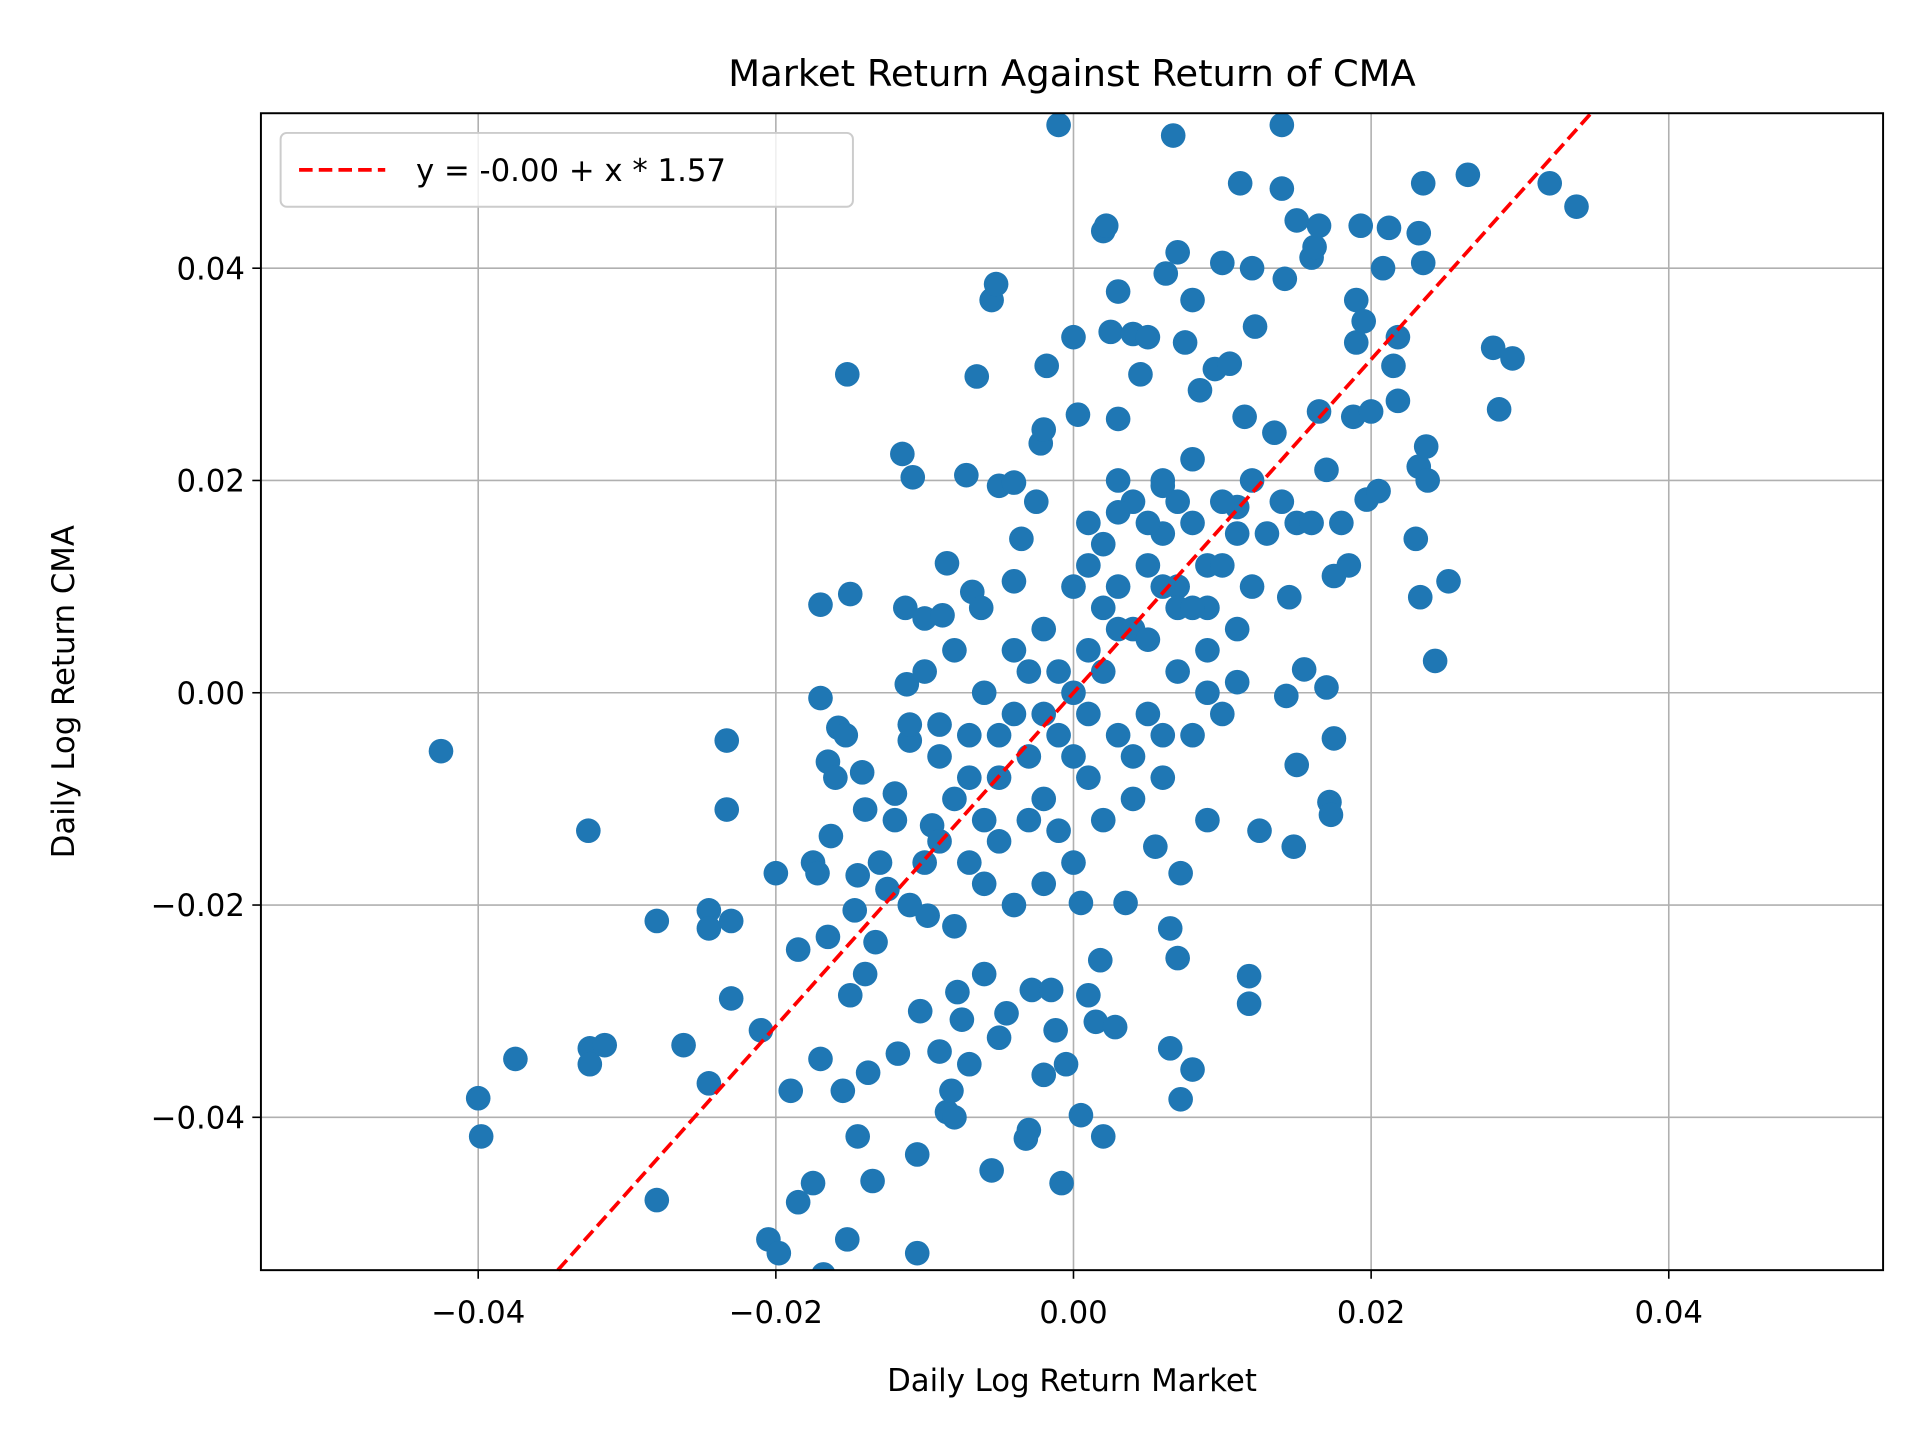  I want to click on legend-label: y = -0.00 + x * 1.57, so click(571, 171).